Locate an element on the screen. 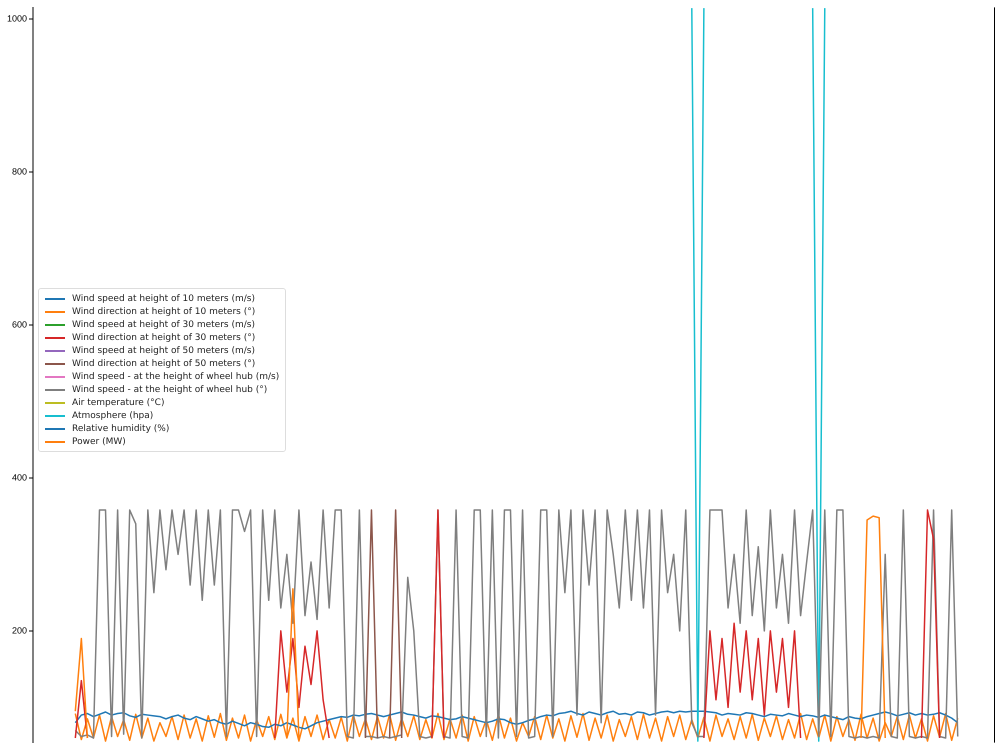  legend-label: Wind speed at height of 30 meters (m/s) is located at coordinates (163, 325).